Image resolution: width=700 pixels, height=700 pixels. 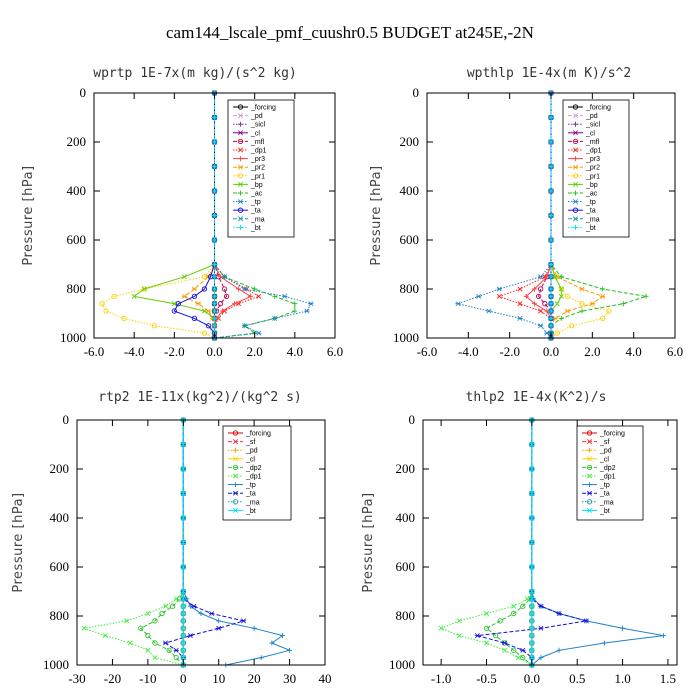 I want to click on y-tick-label: 0, so click(x=416, y=92).